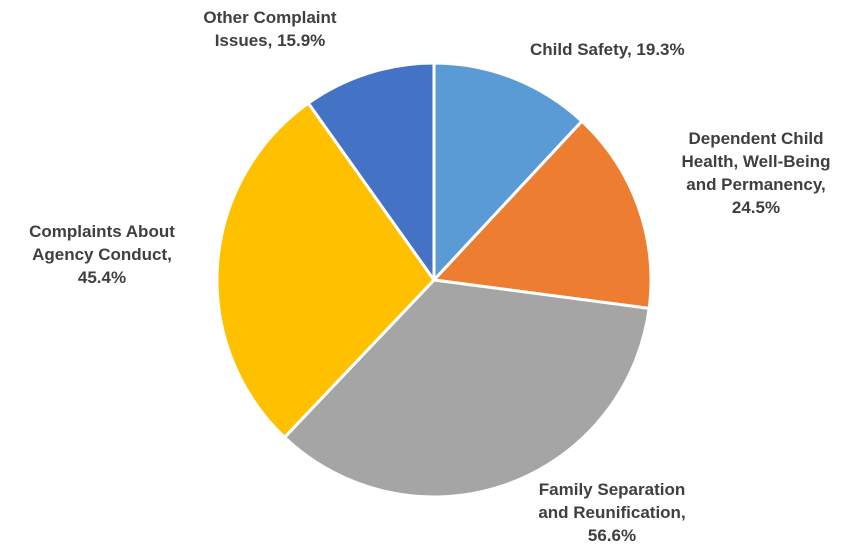 The height and width of the screenshot is (560, 852). I want to click on data-label-line: Agency Conduct,, so click(102, 254).